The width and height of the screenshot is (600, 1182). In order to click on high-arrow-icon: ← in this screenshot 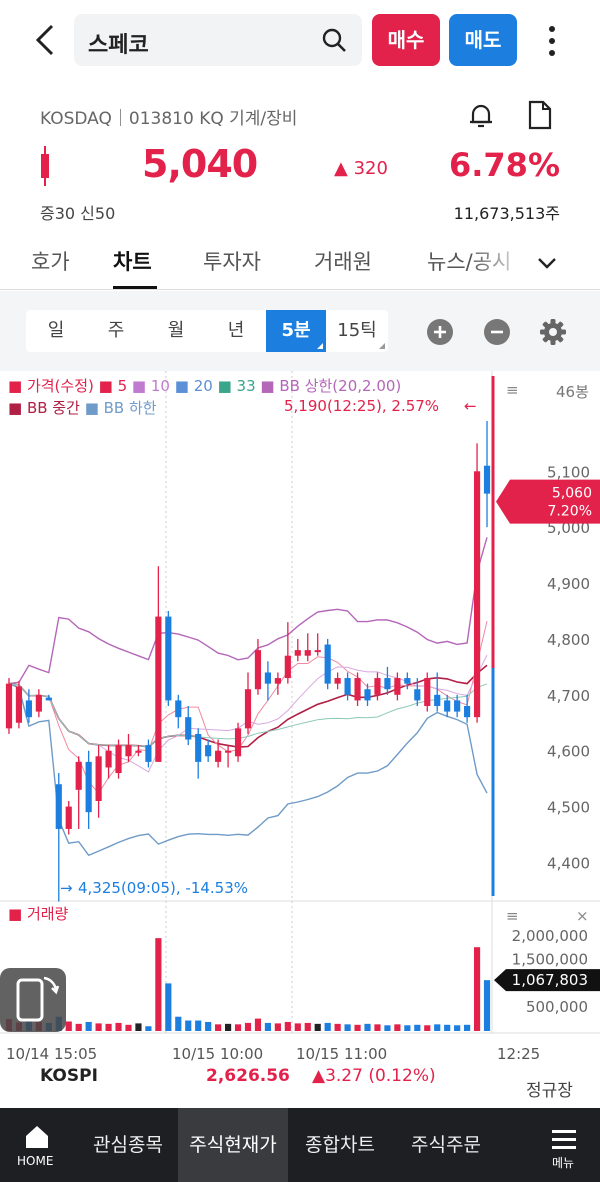, I will do `click(470, 406)`.